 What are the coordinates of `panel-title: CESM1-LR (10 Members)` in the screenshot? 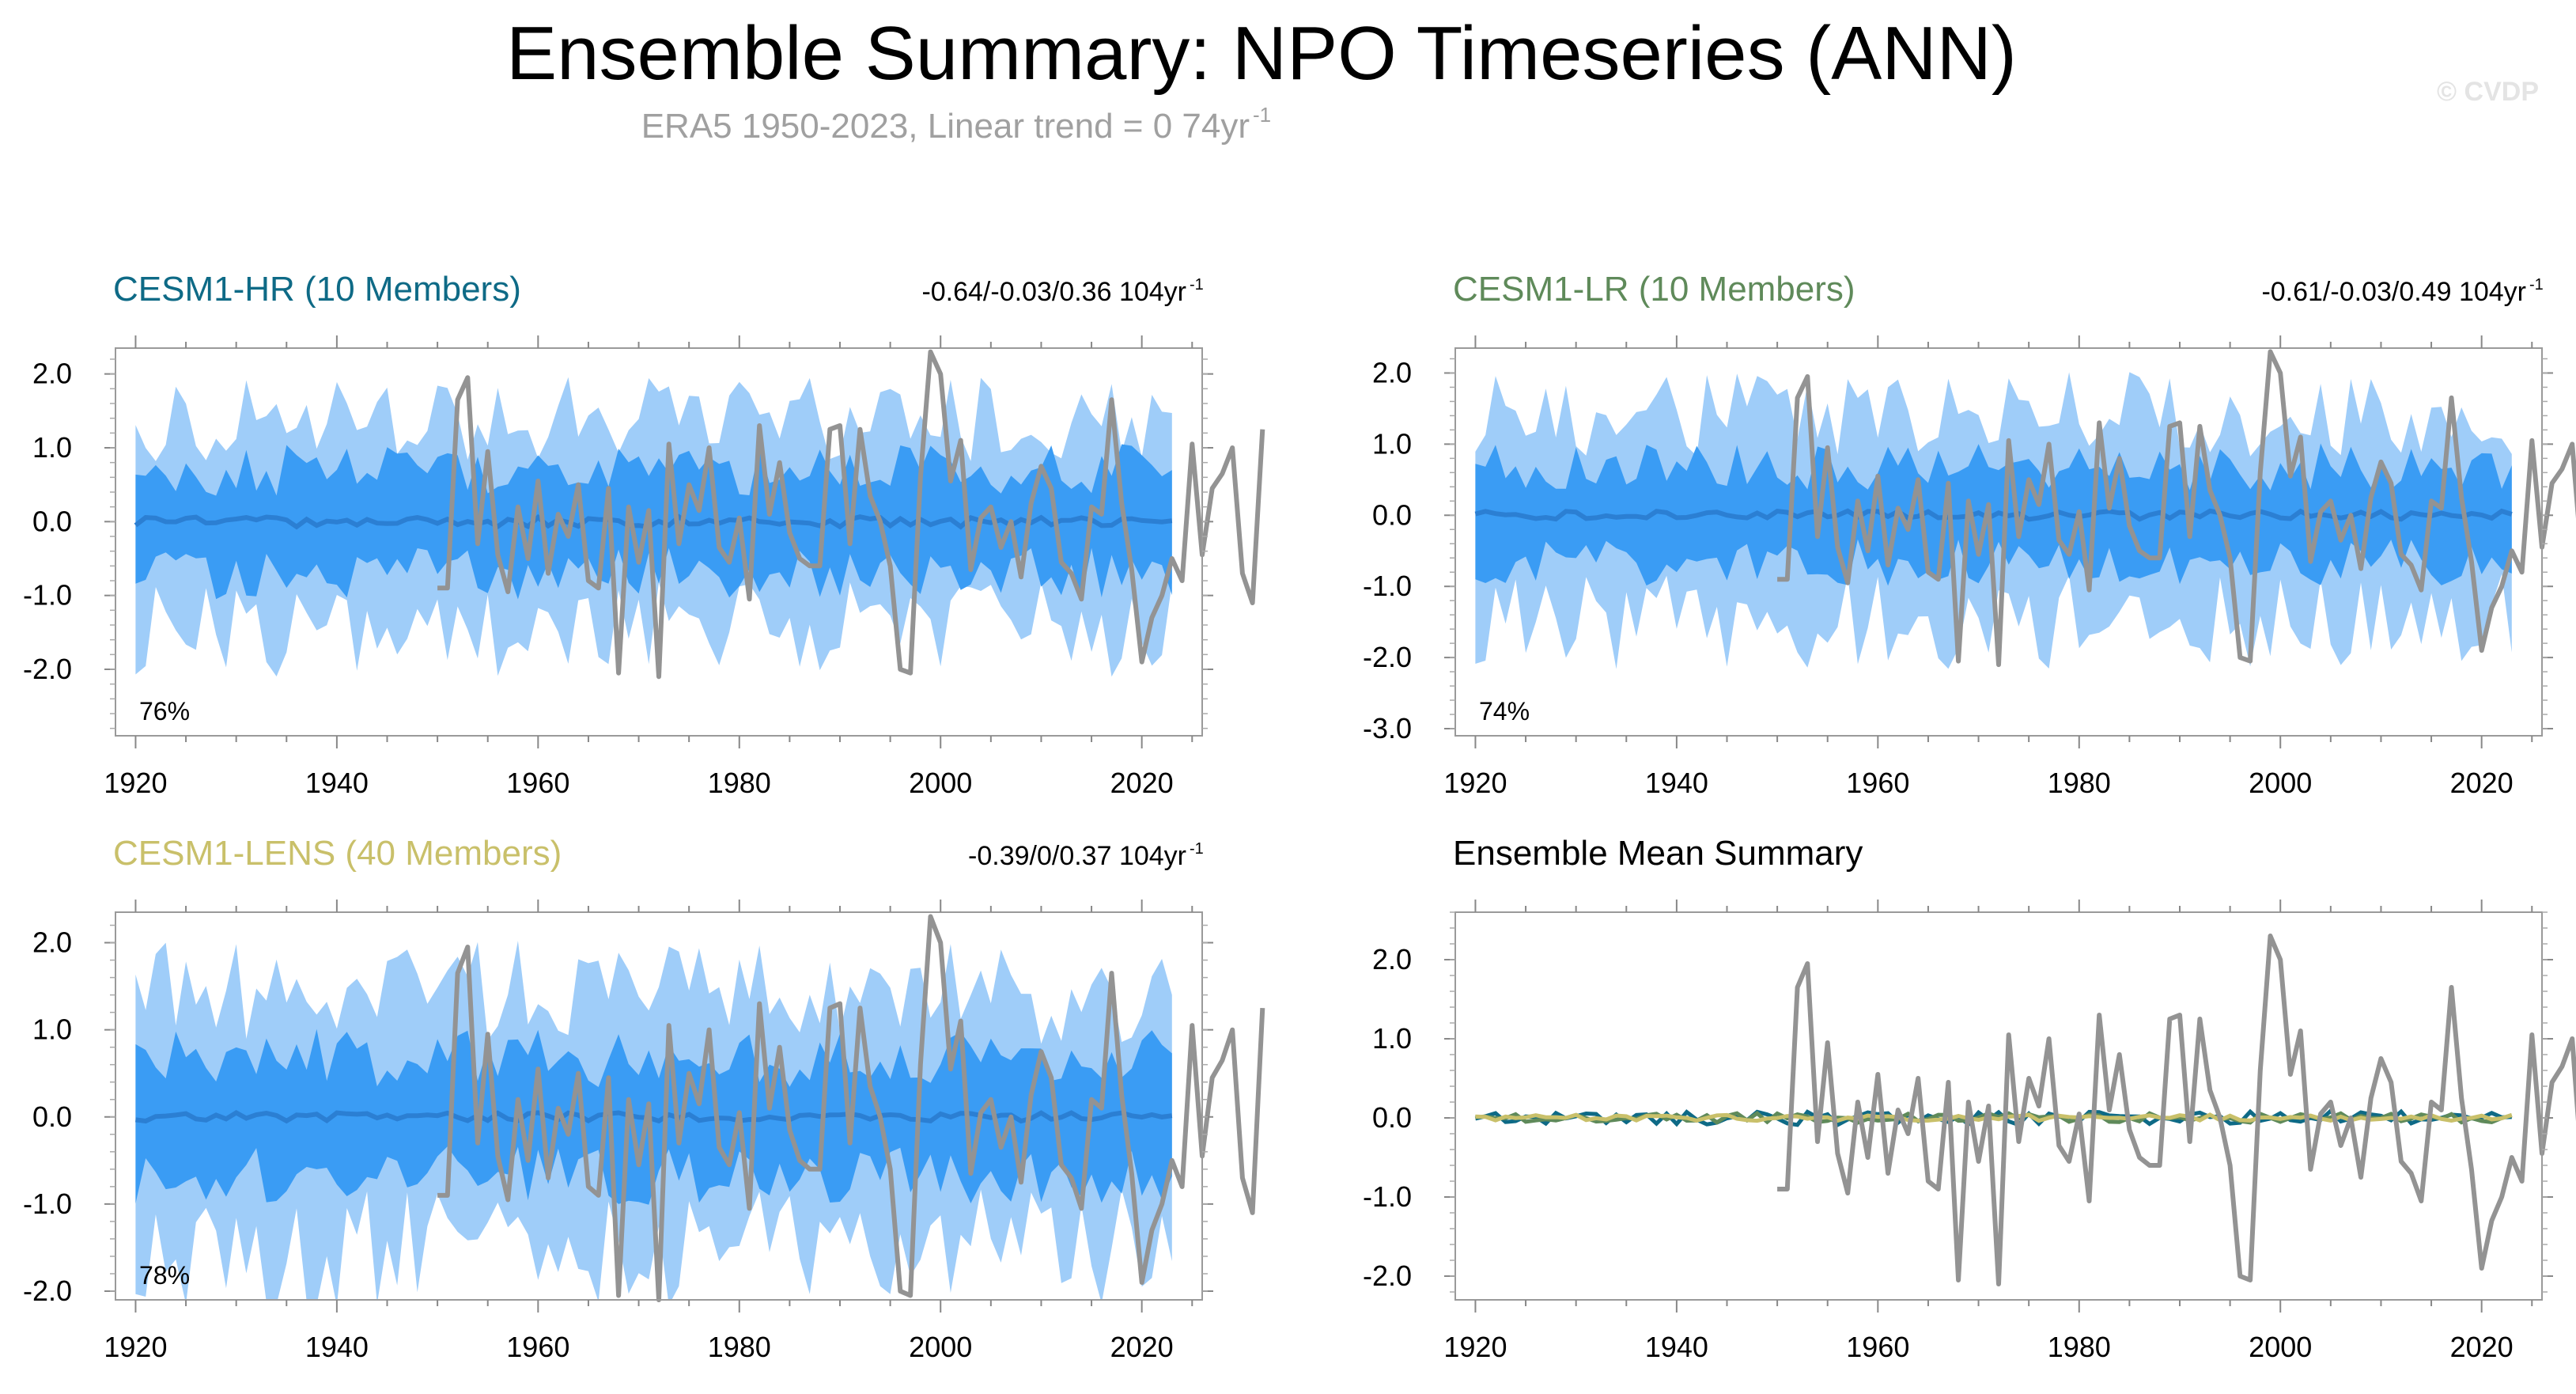 It's located at (1654, 289).